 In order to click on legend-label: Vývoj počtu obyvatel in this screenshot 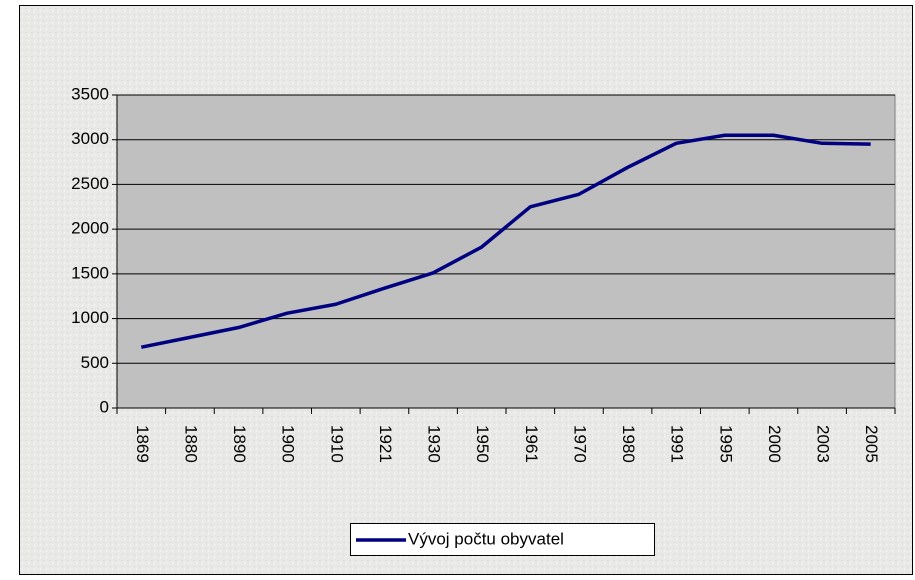, I will do `click(486, 538)`.